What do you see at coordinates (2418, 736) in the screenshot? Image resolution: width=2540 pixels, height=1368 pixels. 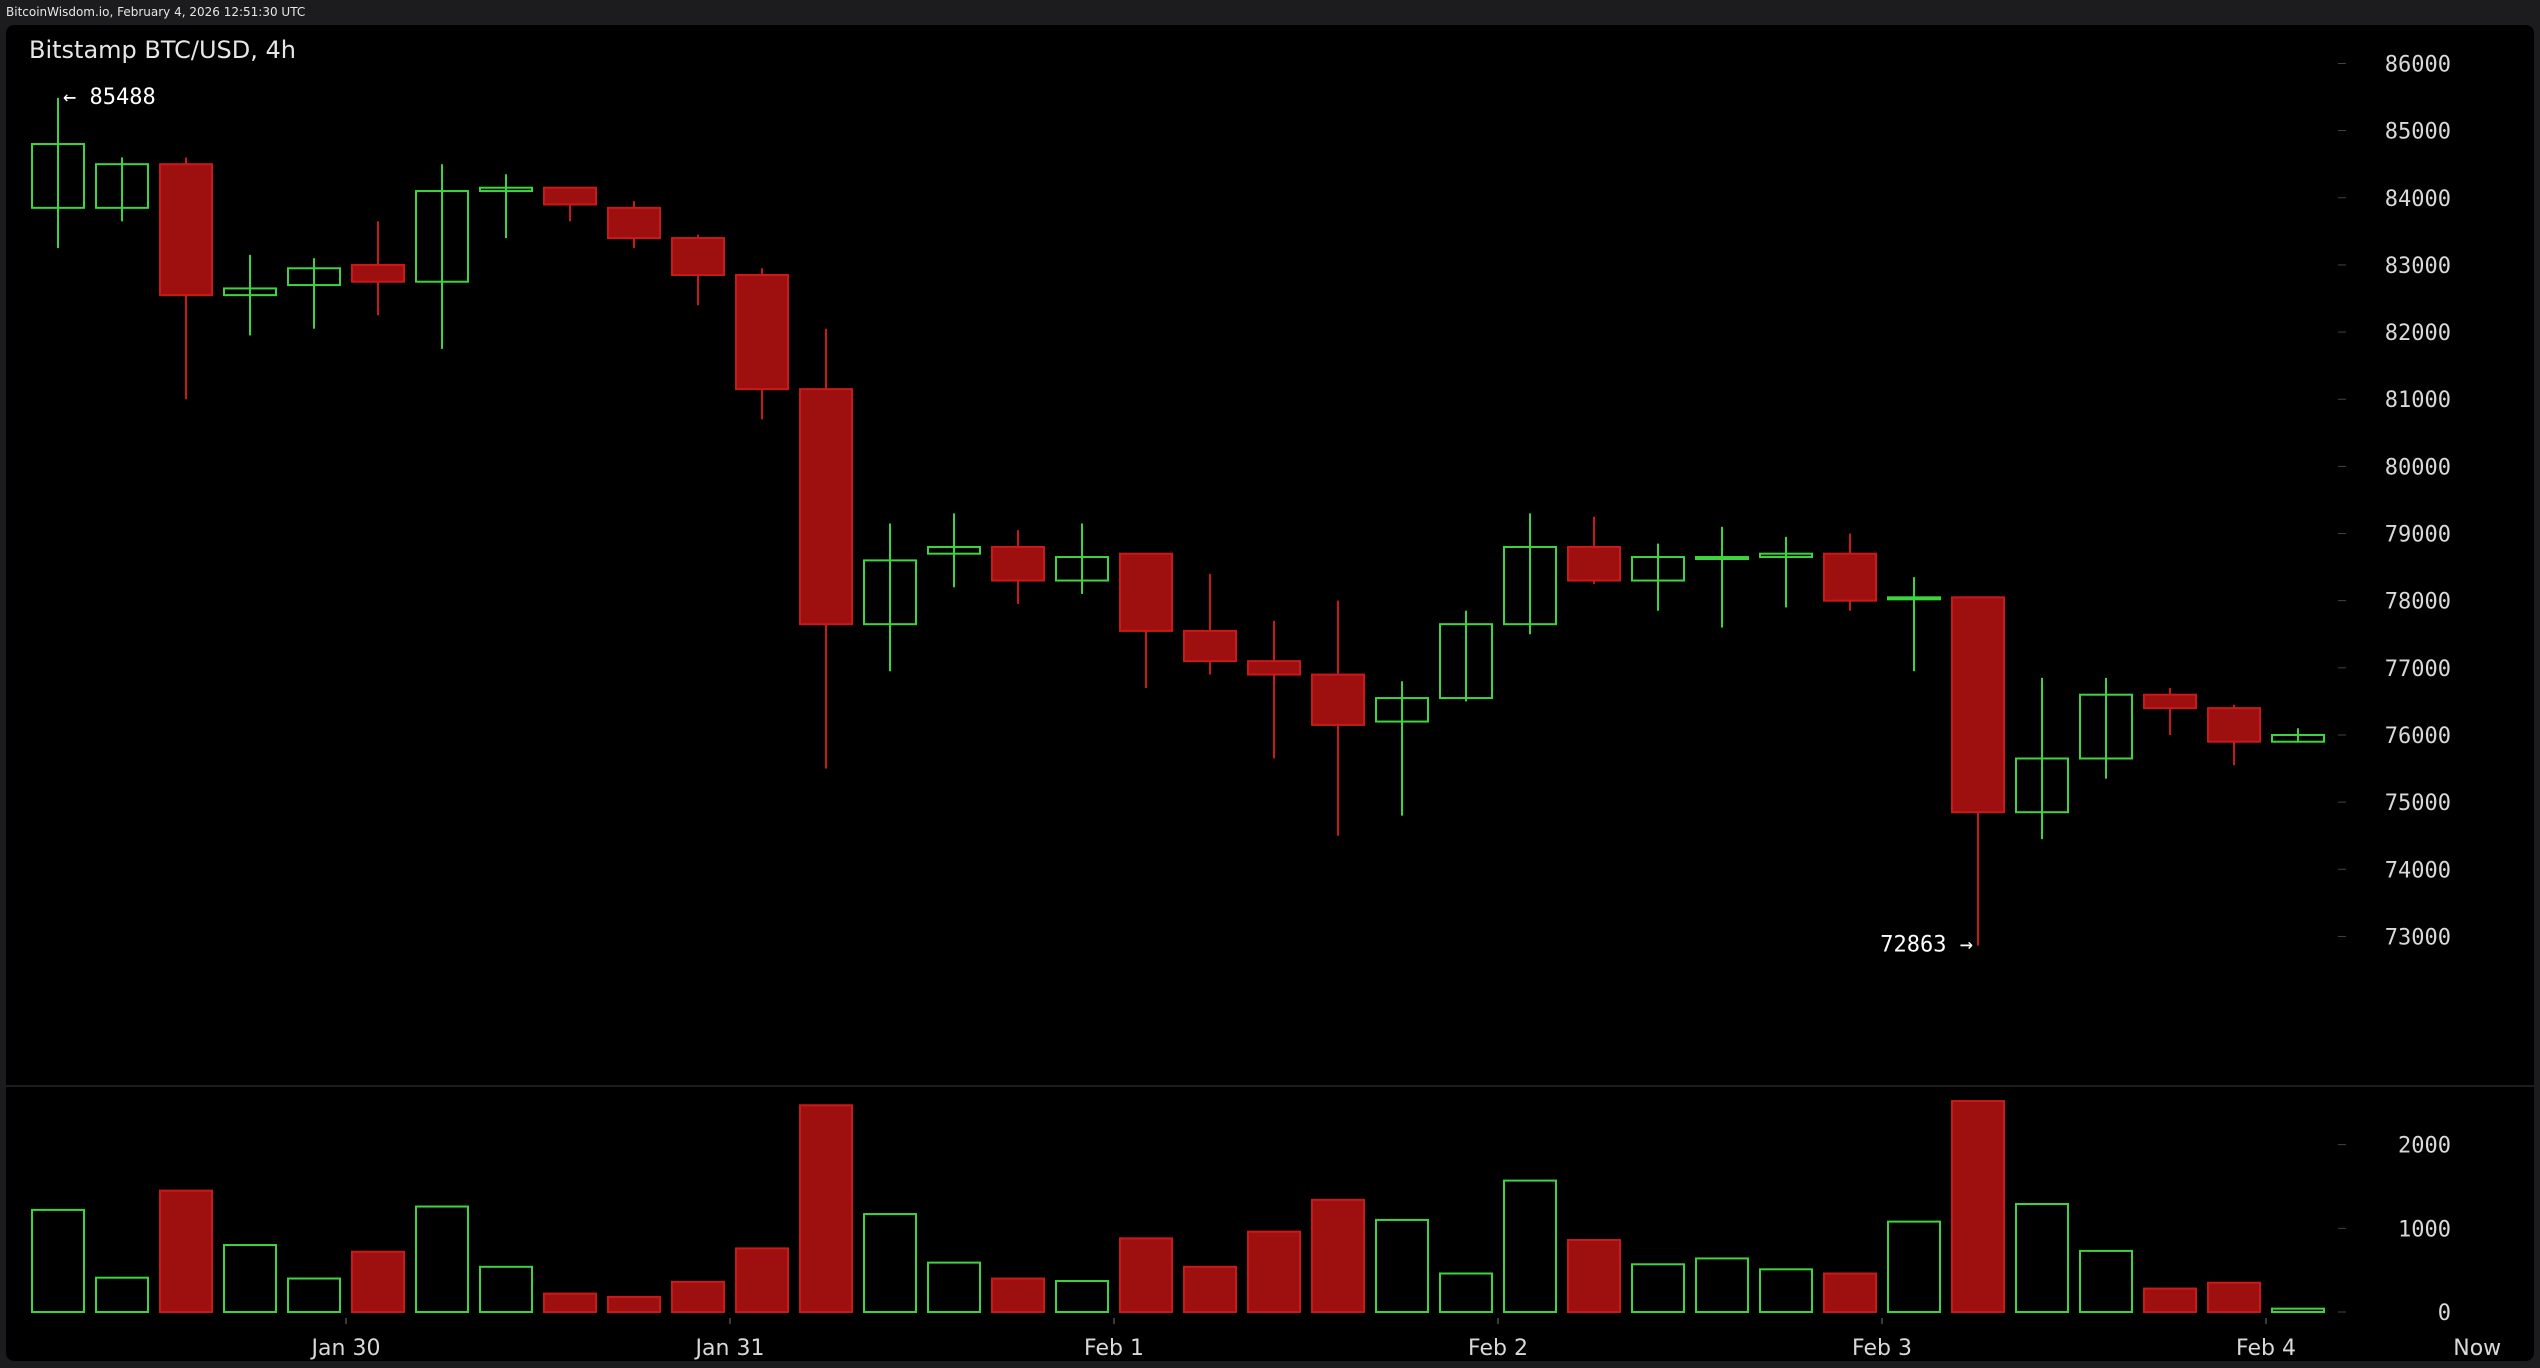 I see `price-tick-label: 76000` at bounding box center [2418, 736].